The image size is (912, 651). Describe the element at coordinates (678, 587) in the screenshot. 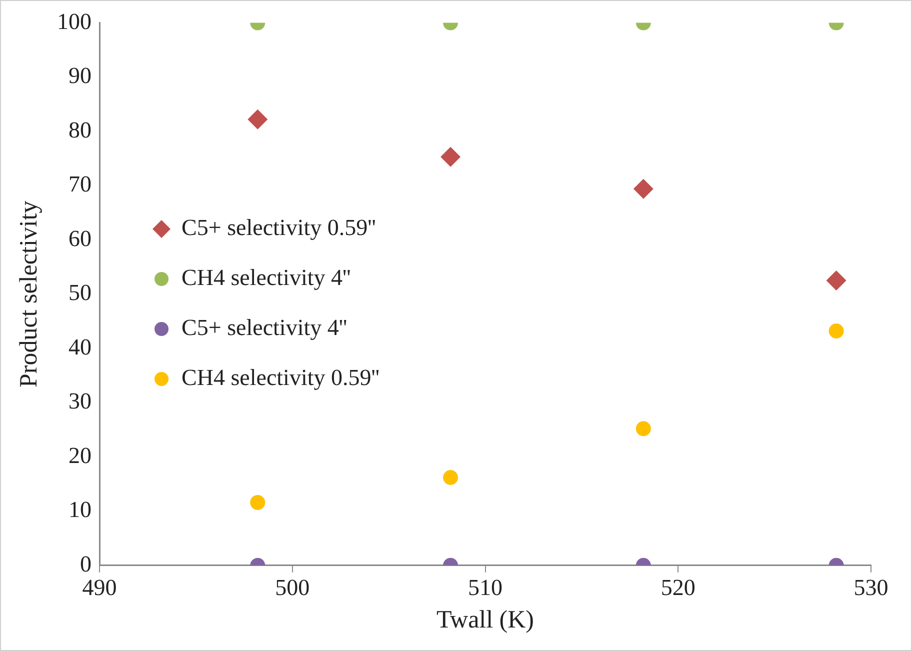

I see `x-tick-label: 520` at that location.